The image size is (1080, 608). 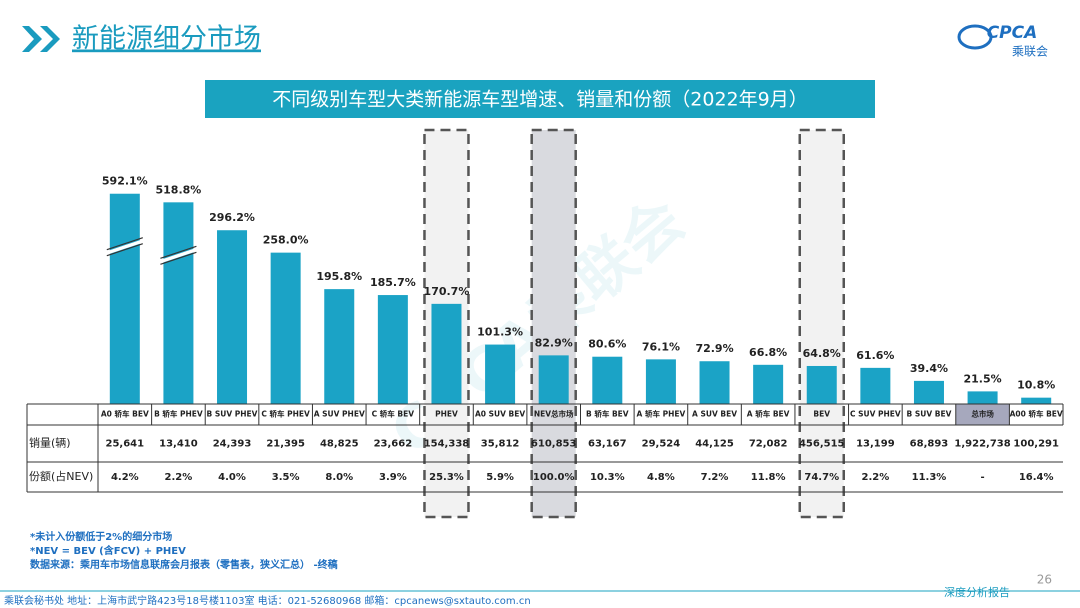 I want to click on value-label: 101.3%, so click(x=500, y=332).